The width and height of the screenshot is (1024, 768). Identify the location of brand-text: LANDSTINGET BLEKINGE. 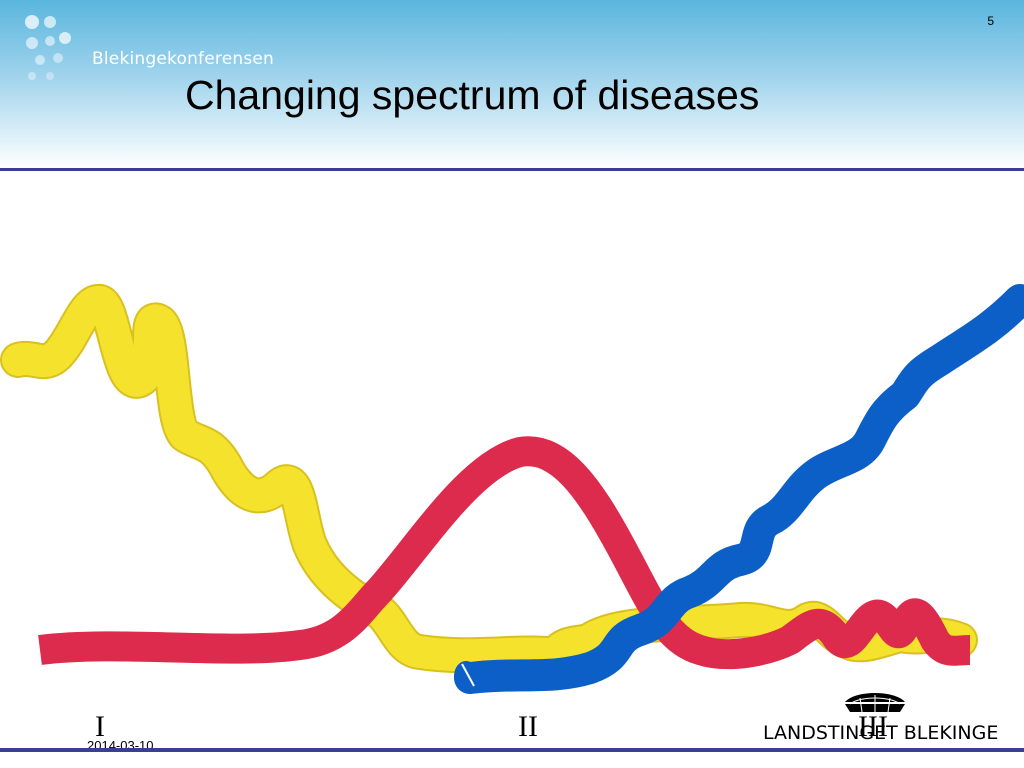
(881, 733).